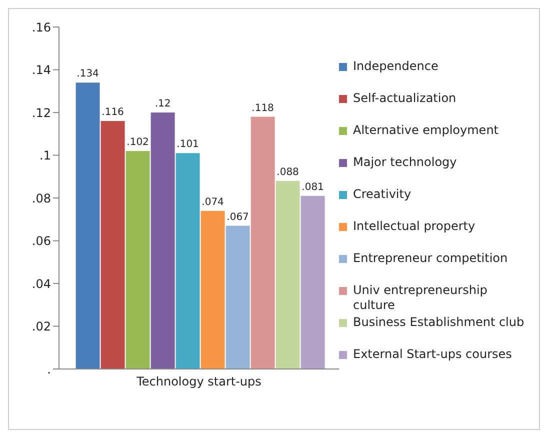 Image resolution: width=546 pixels, height=438 pixels. I want to click on legend-label: Self-actualization, so click(404, 98).